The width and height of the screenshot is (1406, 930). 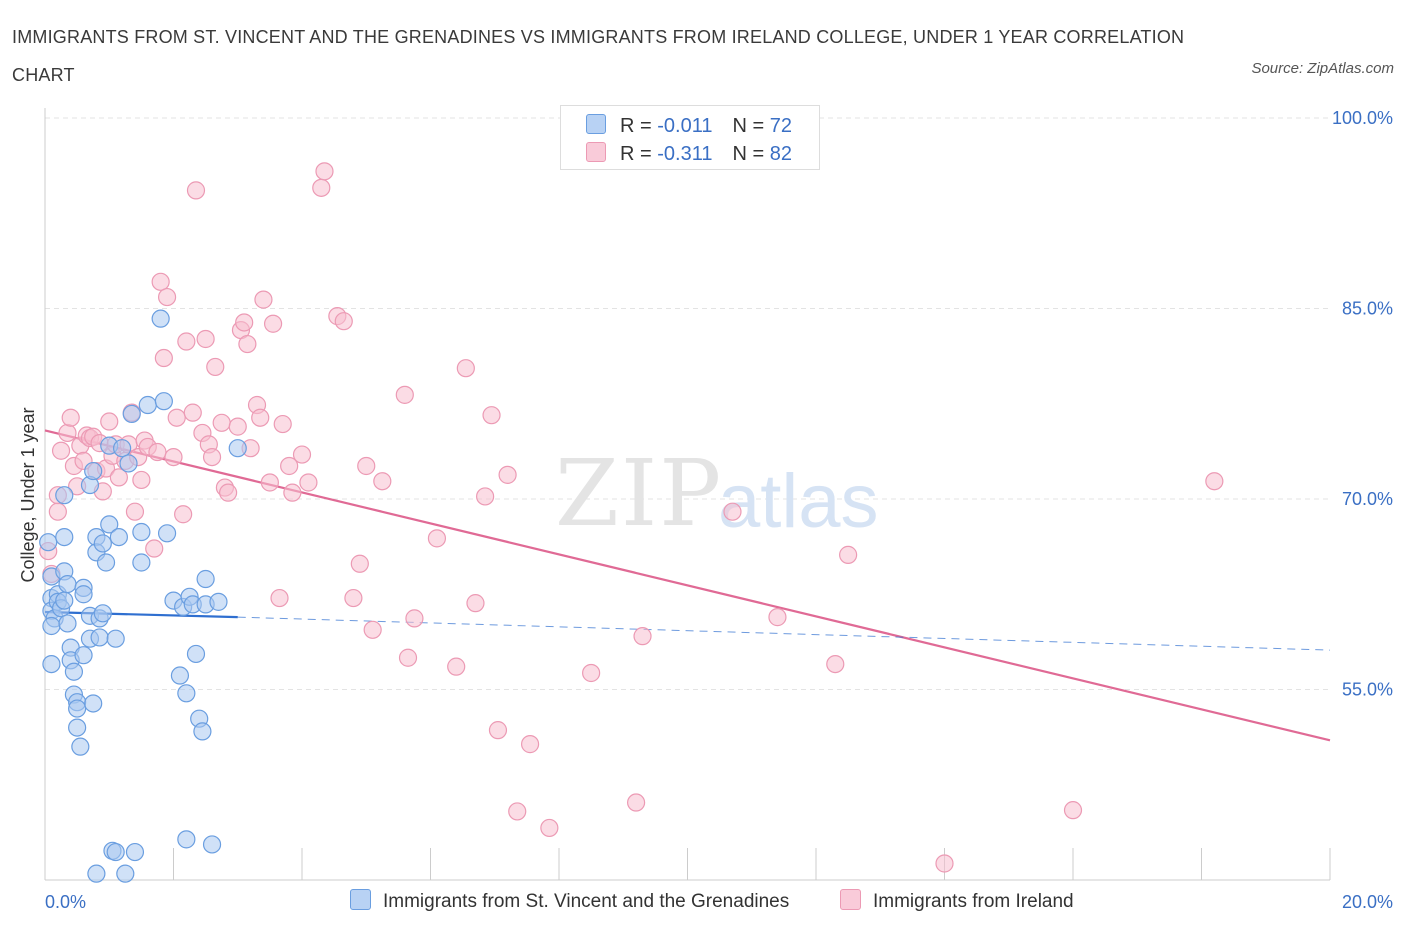 What do you see at coordinates (360, 899) in the screenshot?
I see `bottom-legend-swatch-blue` at bounding box center [360, 899].